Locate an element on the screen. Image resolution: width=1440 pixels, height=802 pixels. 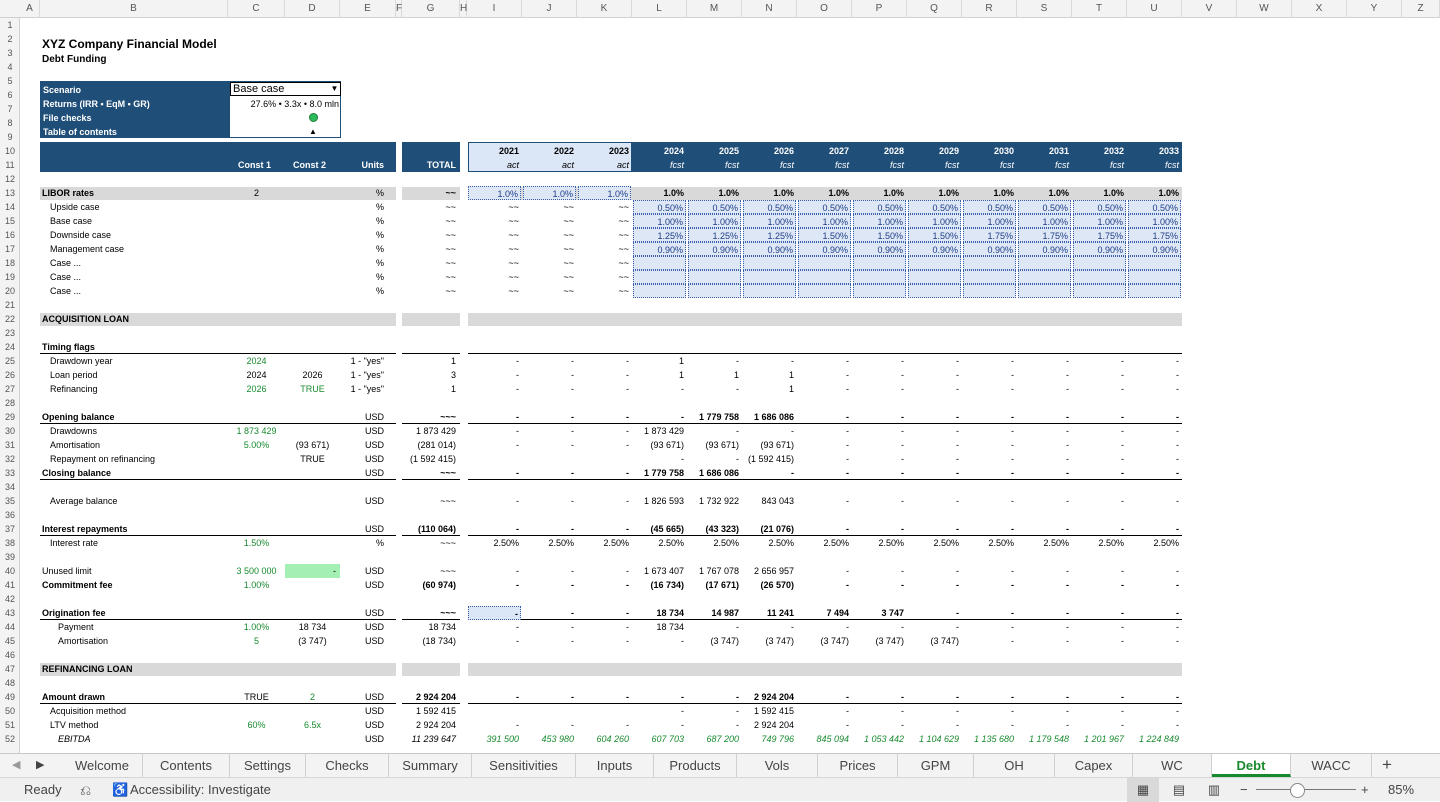
period-value-cell: 1.25% is located at coordinates (769, 235).